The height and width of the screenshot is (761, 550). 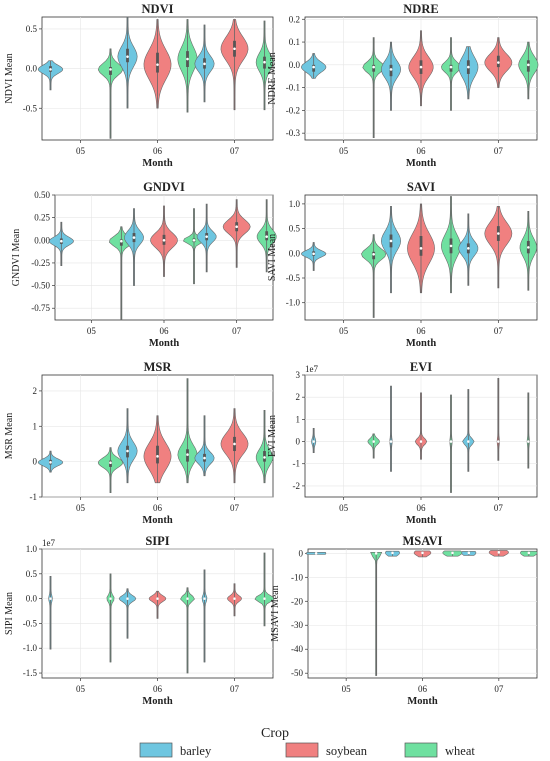 I want to click on y-axis-label: MSAVI Mean, so click(x=275, y=613).